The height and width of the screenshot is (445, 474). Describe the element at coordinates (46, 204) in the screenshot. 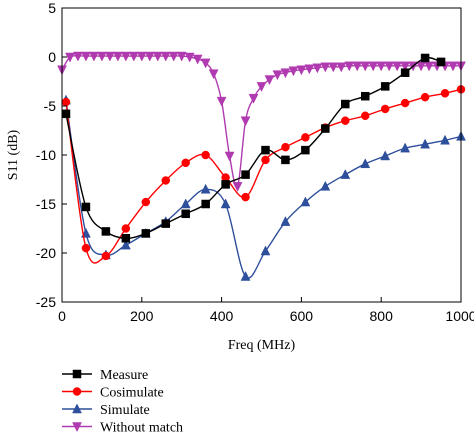

I see `y-tick-label: -15` at that location.